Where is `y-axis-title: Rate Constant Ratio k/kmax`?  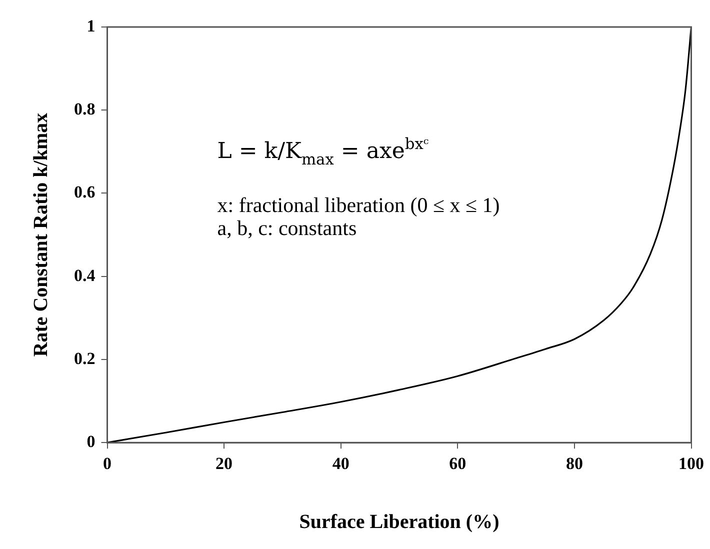 y-axis-title: Rate Constant Ratio k/kmax is located at coordinates (41, 234).